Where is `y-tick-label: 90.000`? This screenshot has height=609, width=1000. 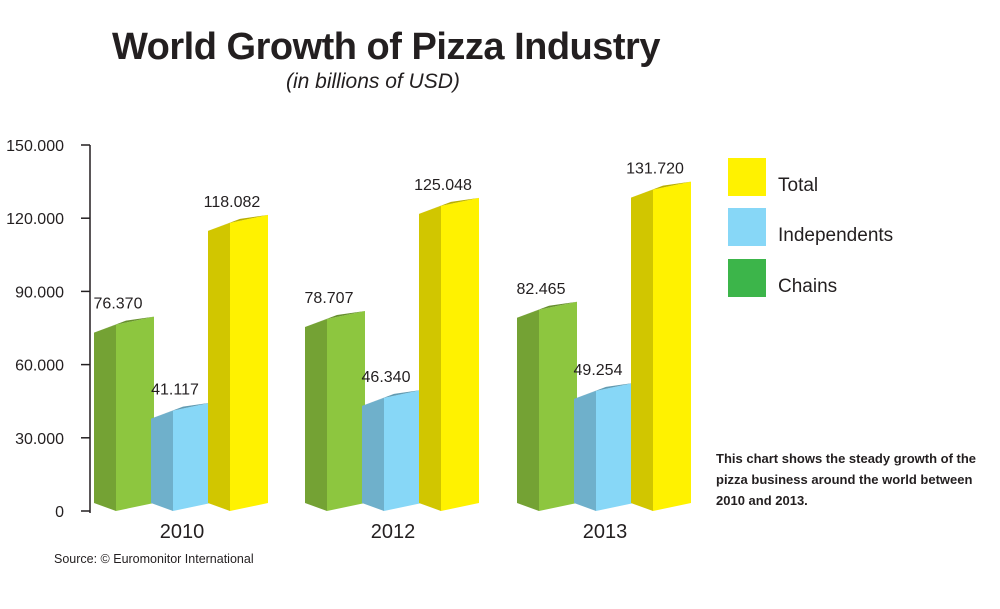 y-tick-label: 90.000 is located at coordinates (39, 292).